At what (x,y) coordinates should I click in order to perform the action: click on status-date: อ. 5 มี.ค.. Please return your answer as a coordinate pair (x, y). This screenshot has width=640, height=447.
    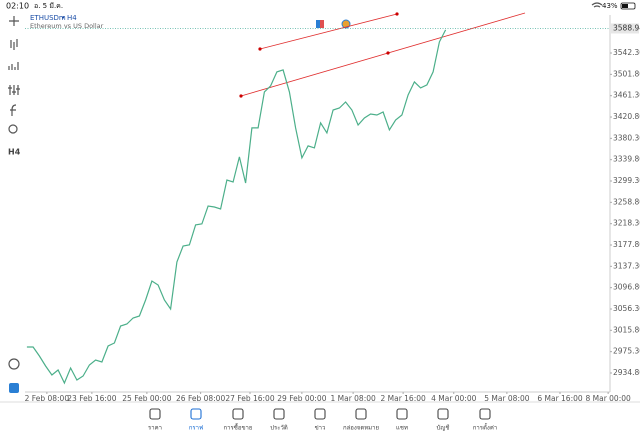
    Looking at the image, I should click on (48, 6).